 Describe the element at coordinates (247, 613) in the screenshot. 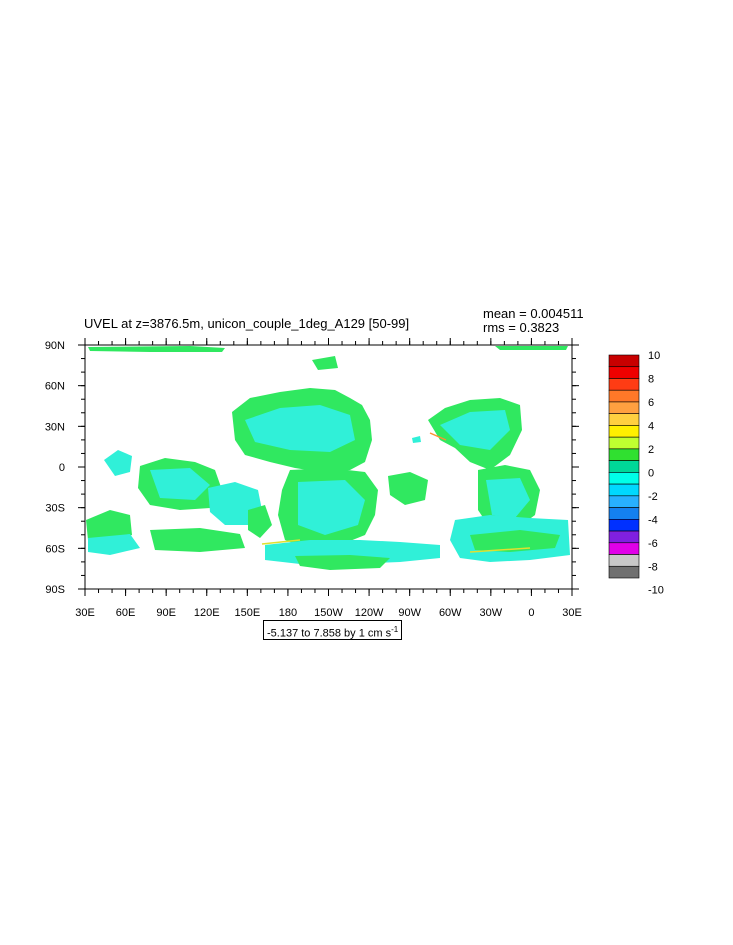

I see `lon-label: 150E` at that location.